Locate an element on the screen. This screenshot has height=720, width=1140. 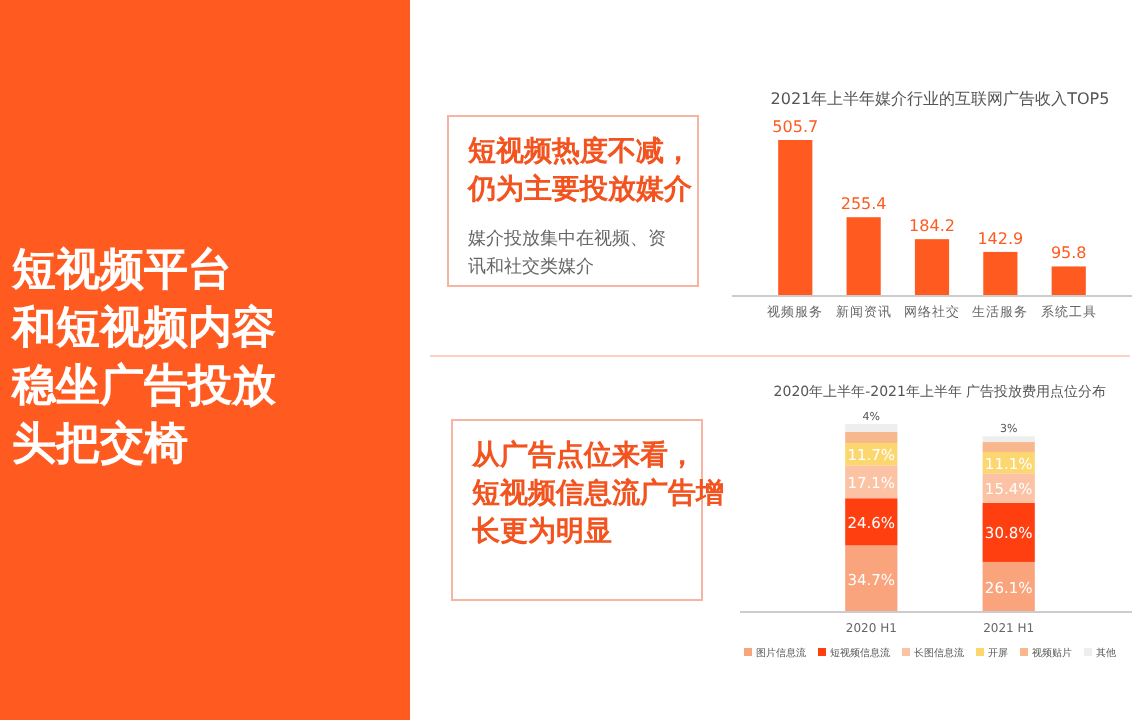
data-label: 184.2 is located at coordinates (932, 226).